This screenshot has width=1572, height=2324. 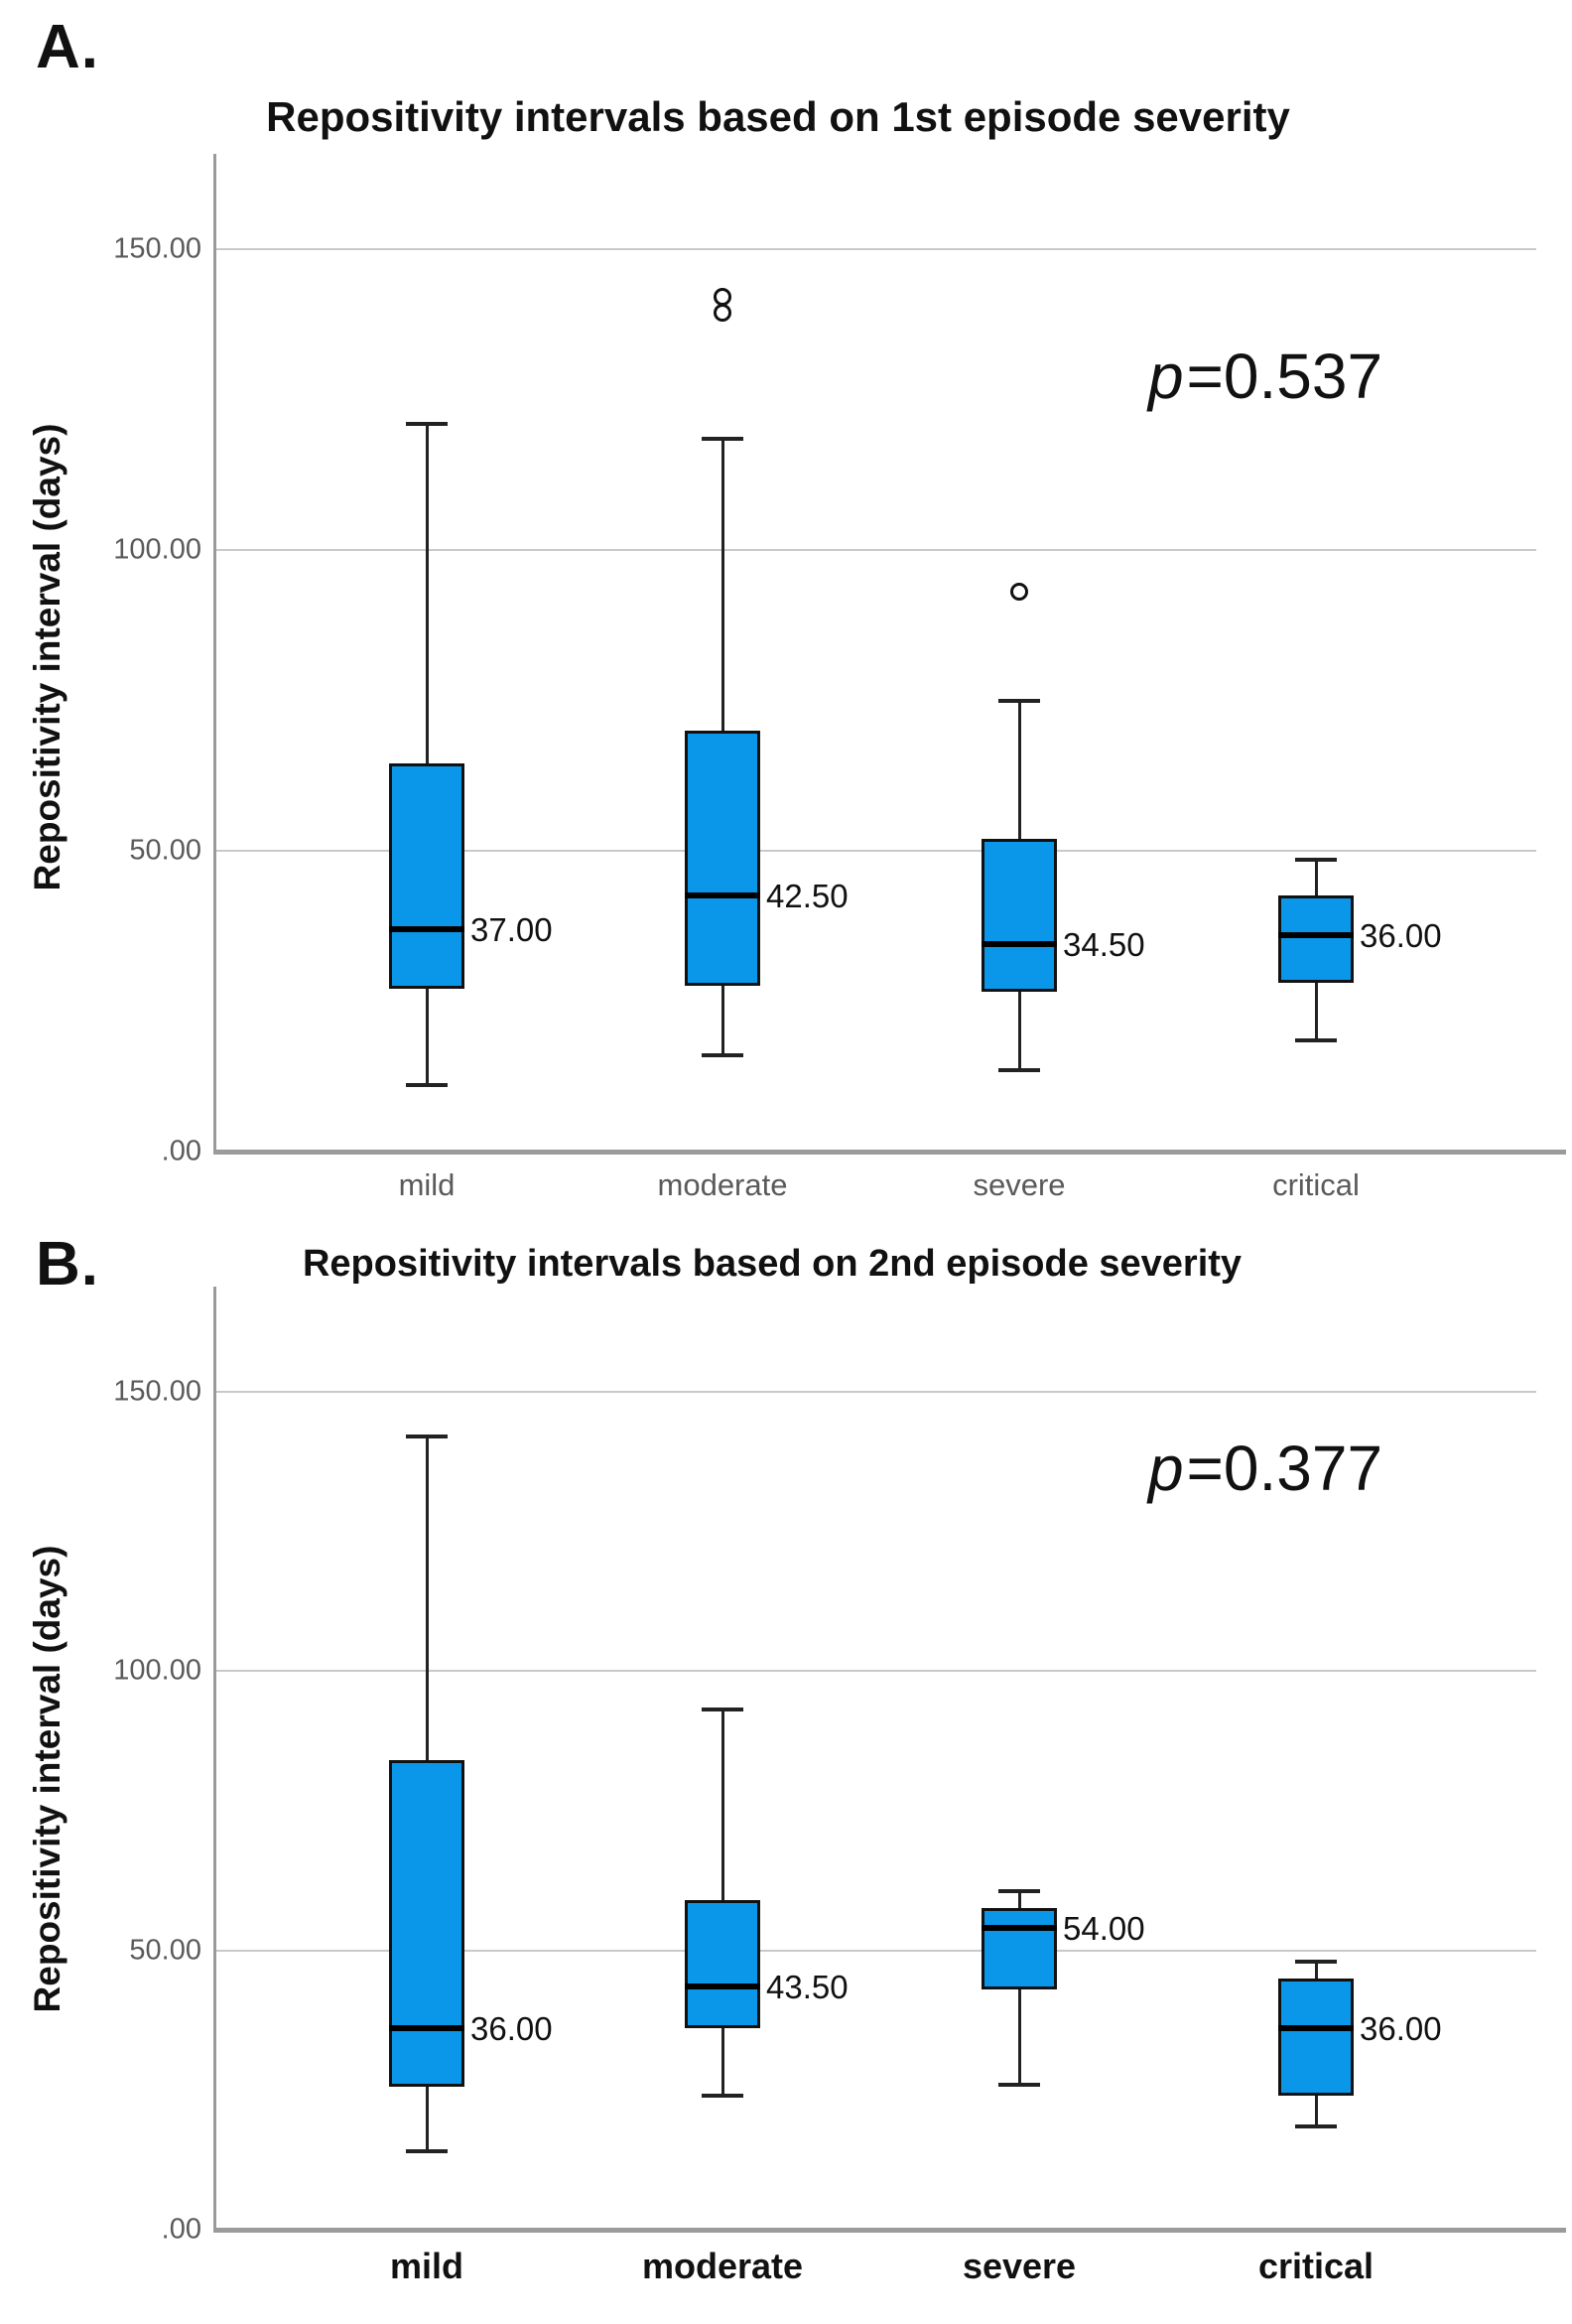 I want to click on panel-b-p-annotation: p=0.377, so click(x=1265, y=1469).